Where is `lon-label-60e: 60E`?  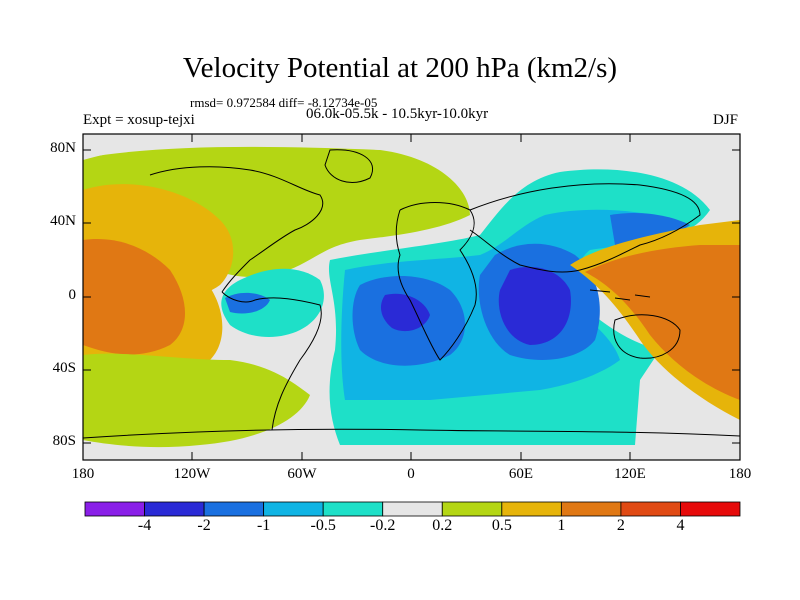
lon-label-60e: 60E is located at coordinates (521, 474).